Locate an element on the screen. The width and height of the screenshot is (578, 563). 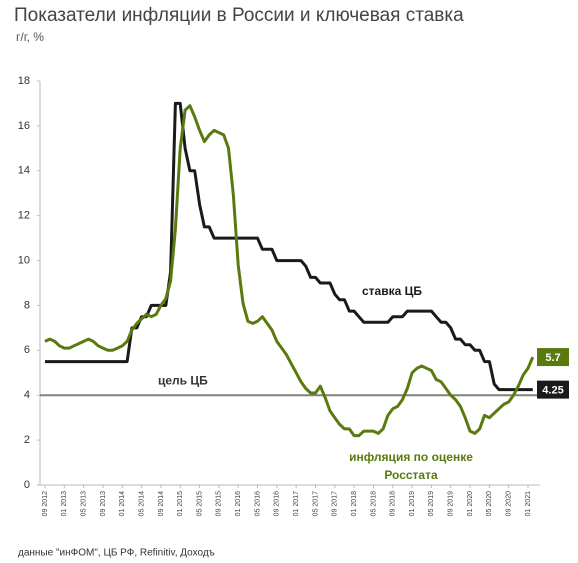
x-tick-label: 05 2015 is located at coordinates (199, 503).